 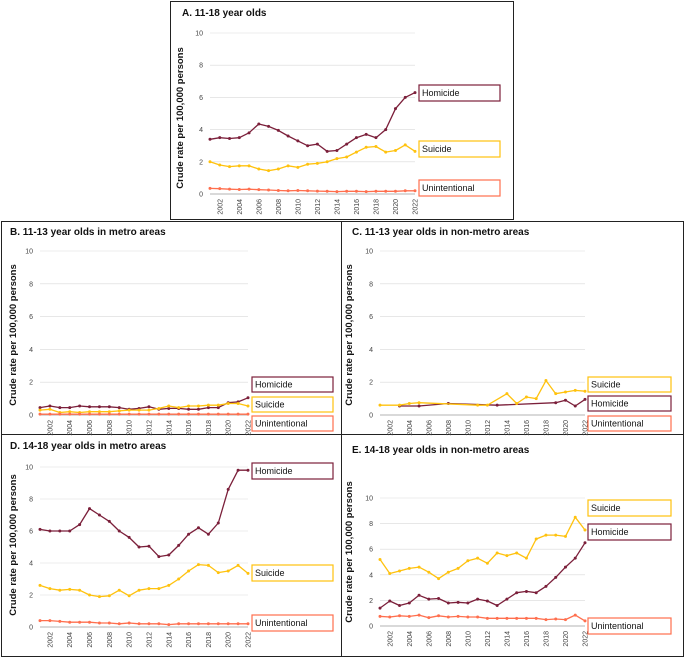 What do you see at coordinates (169, 428) in the screenshot?
I see `x-tick-label: 2014` at bounding box center [169, 428].